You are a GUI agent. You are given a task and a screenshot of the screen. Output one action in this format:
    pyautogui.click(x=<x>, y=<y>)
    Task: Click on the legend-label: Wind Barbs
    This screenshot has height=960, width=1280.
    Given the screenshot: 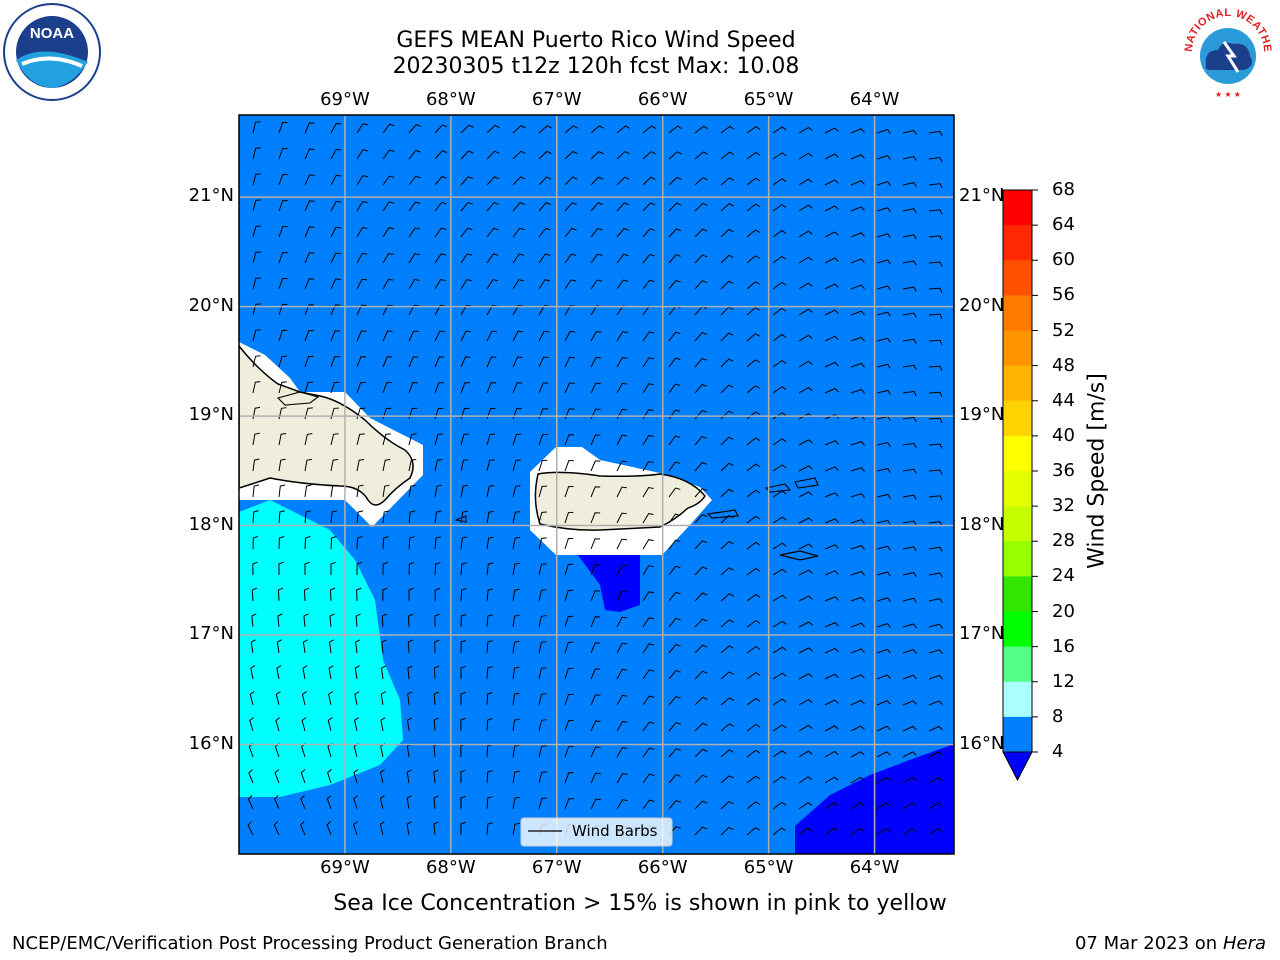 What is the action you would take?
    pyautogui.click(x=615, y=831)
    